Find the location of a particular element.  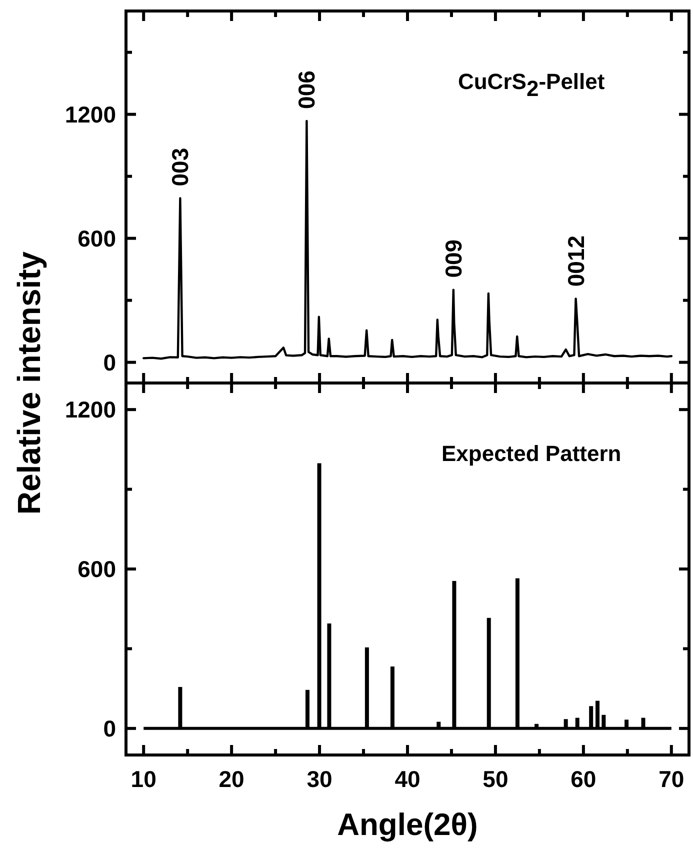

annotation: 009 is located at coordinates (453, 258).